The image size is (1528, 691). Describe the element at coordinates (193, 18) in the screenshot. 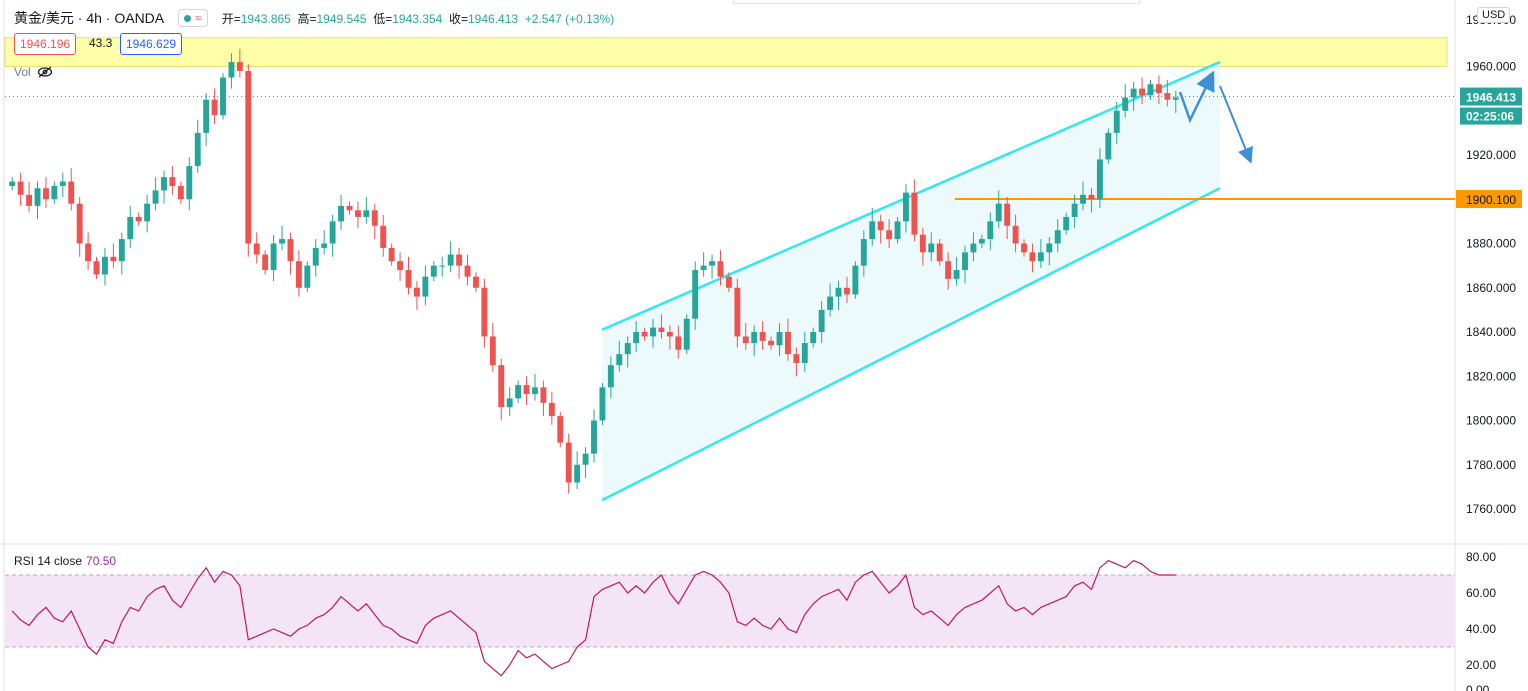

I see `market-status: ≈` at that location.